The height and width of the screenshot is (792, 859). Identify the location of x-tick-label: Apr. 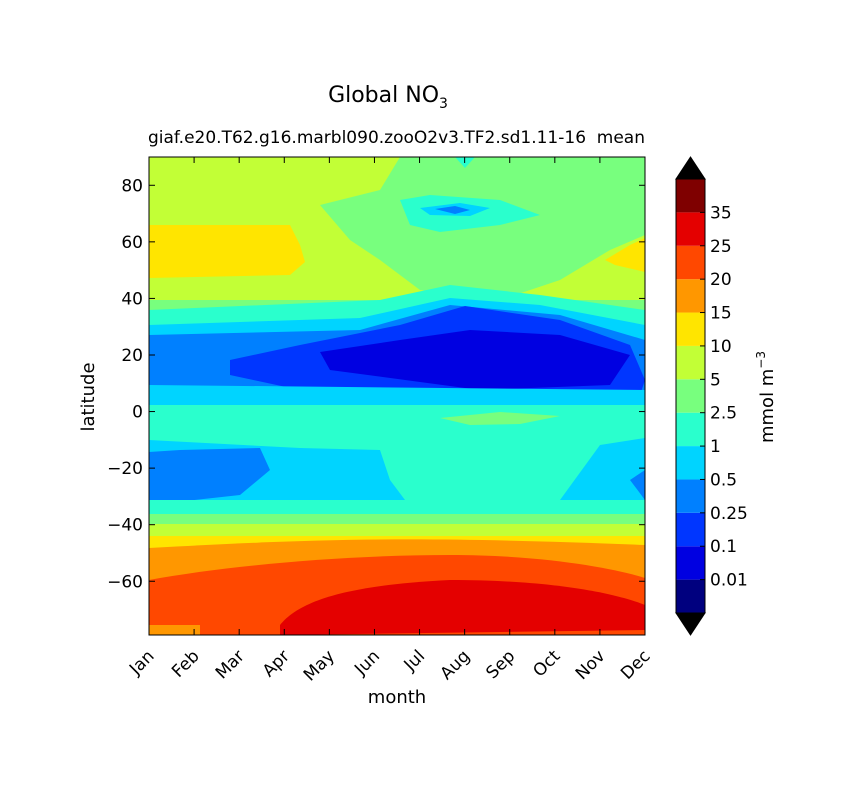
(276, 663).